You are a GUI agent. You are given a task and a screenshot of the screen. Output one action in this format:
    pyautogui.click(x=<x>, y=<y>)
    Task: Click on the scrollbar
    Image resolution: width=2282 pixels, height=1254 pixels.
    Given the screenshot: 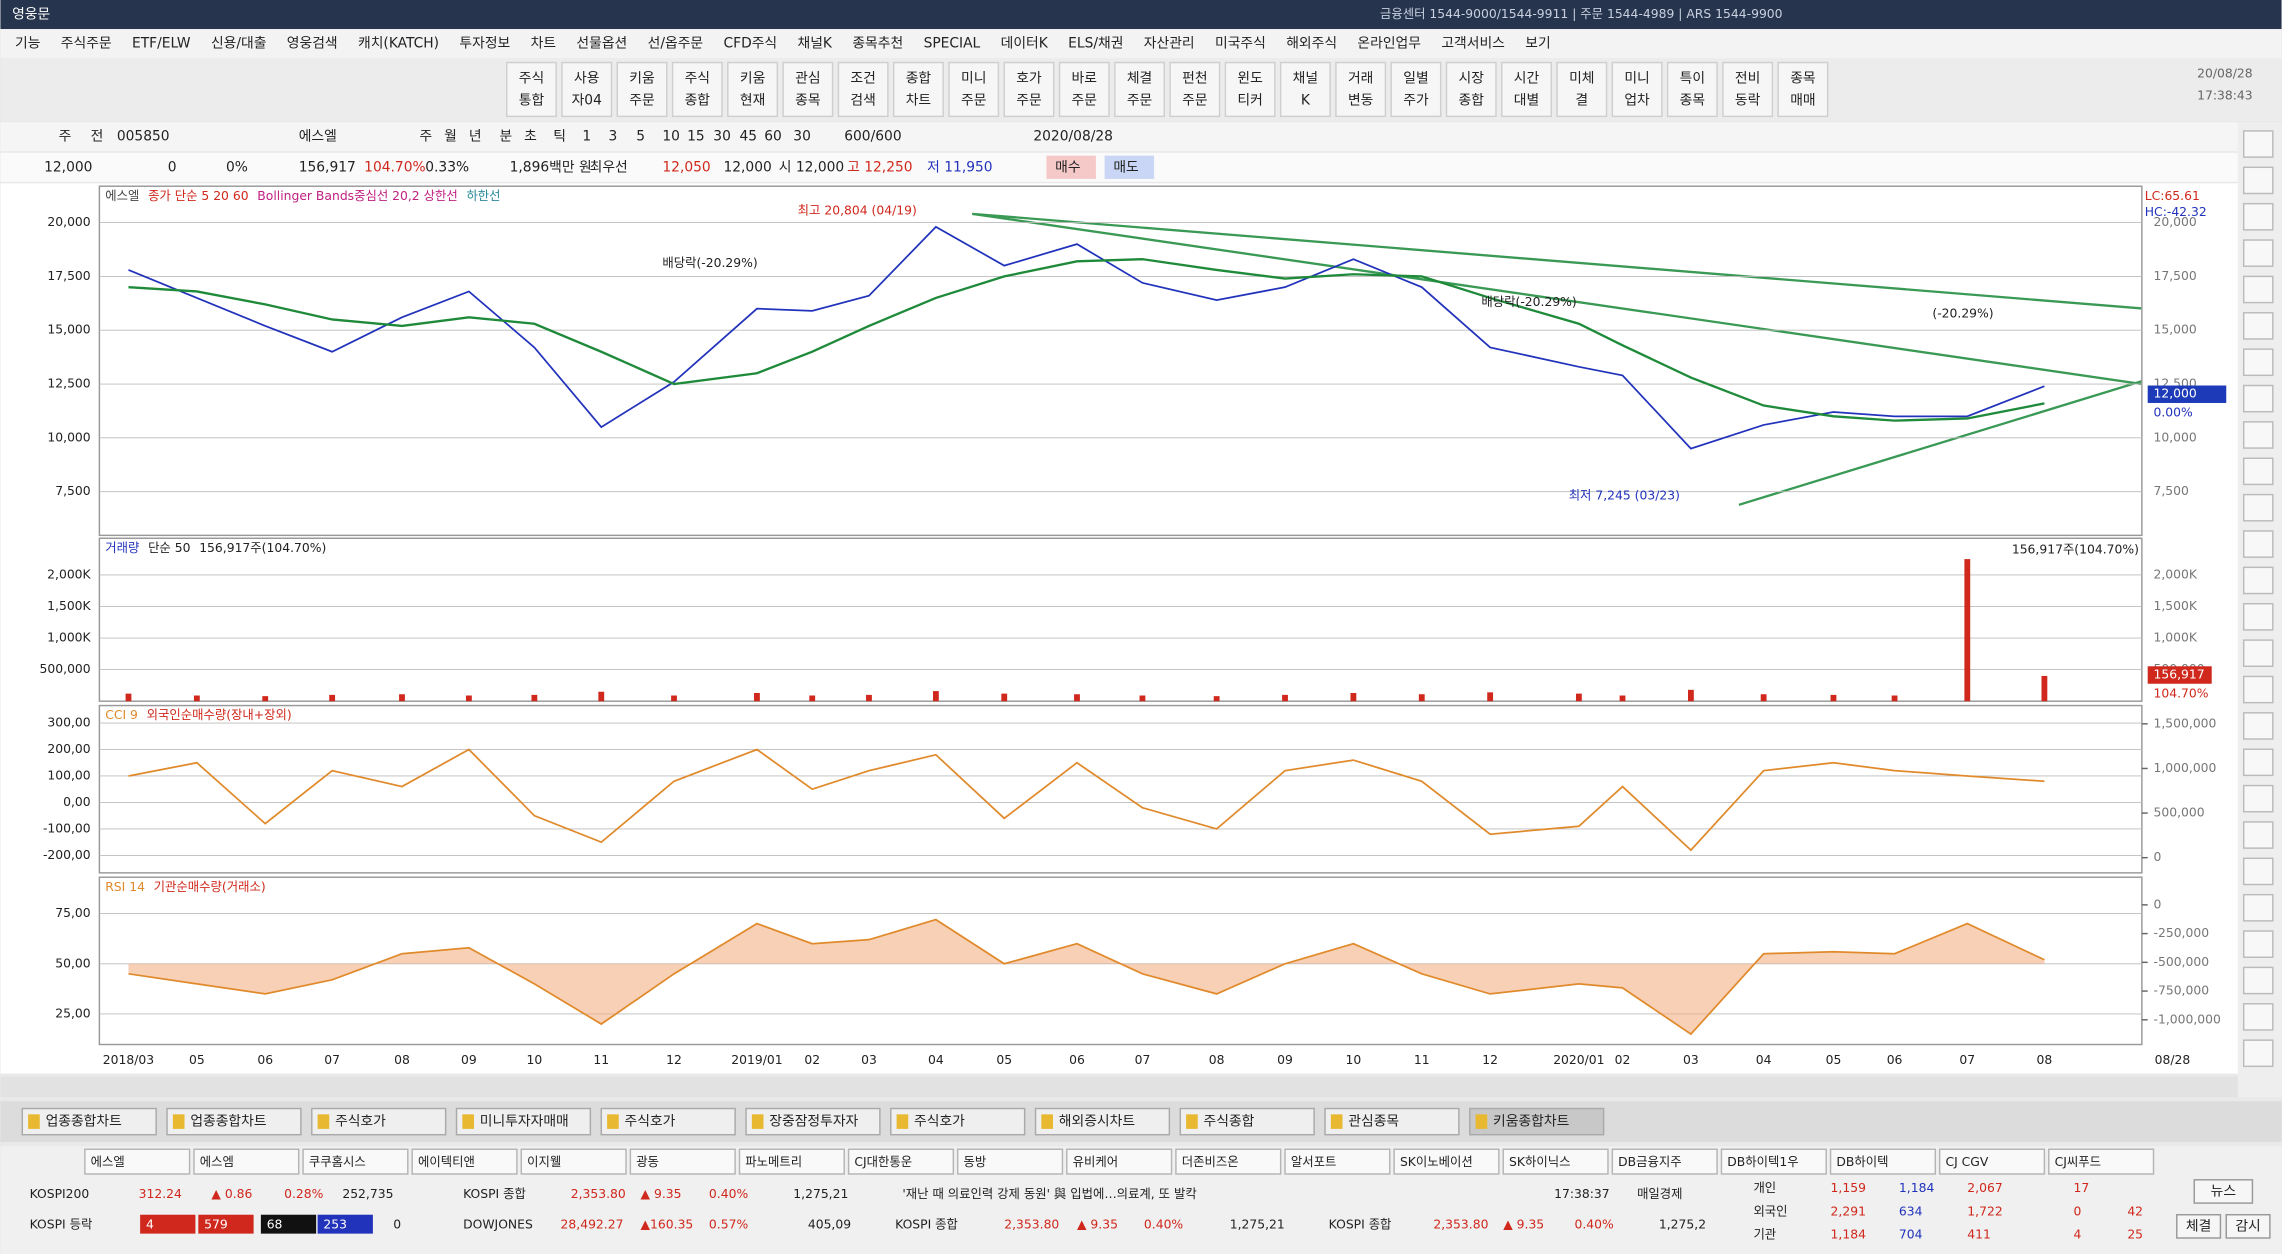 What is the action you would take?
    pyautogui.click(x=1119, y=1086)
    